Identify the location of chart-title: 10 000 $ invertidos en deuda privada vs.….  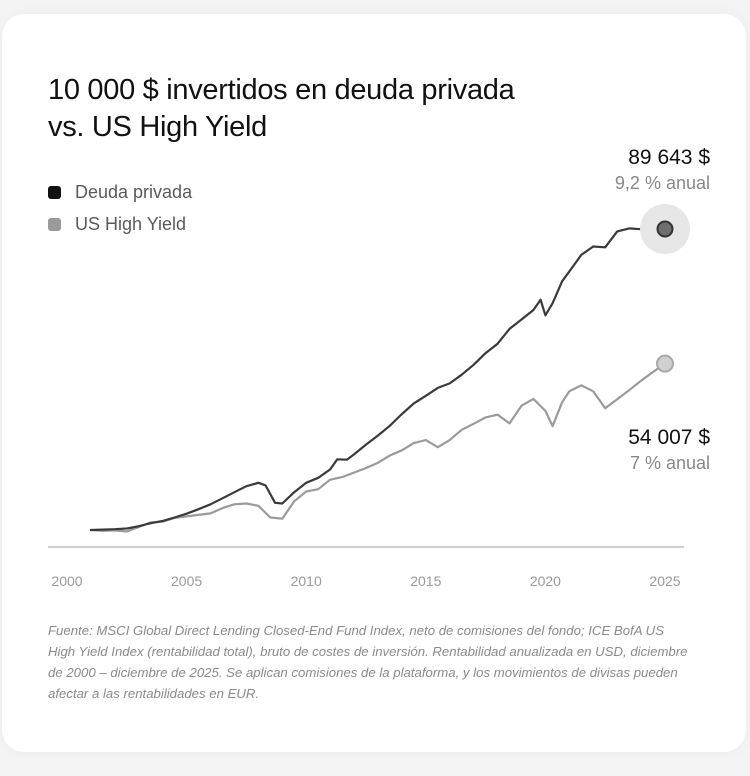
(348, 109).